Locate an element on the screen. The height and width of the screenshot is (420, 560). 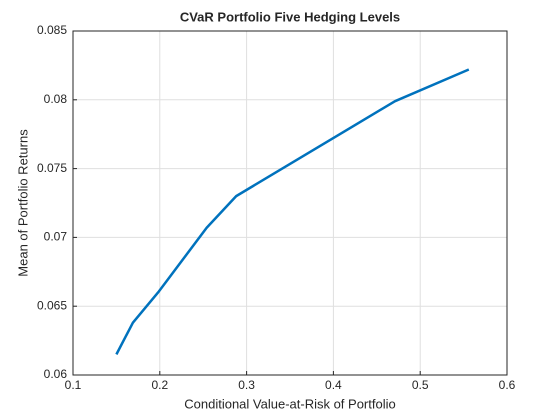
y-axis-label: Mean of Portfolio Returns is located at coordinates (22, 203).